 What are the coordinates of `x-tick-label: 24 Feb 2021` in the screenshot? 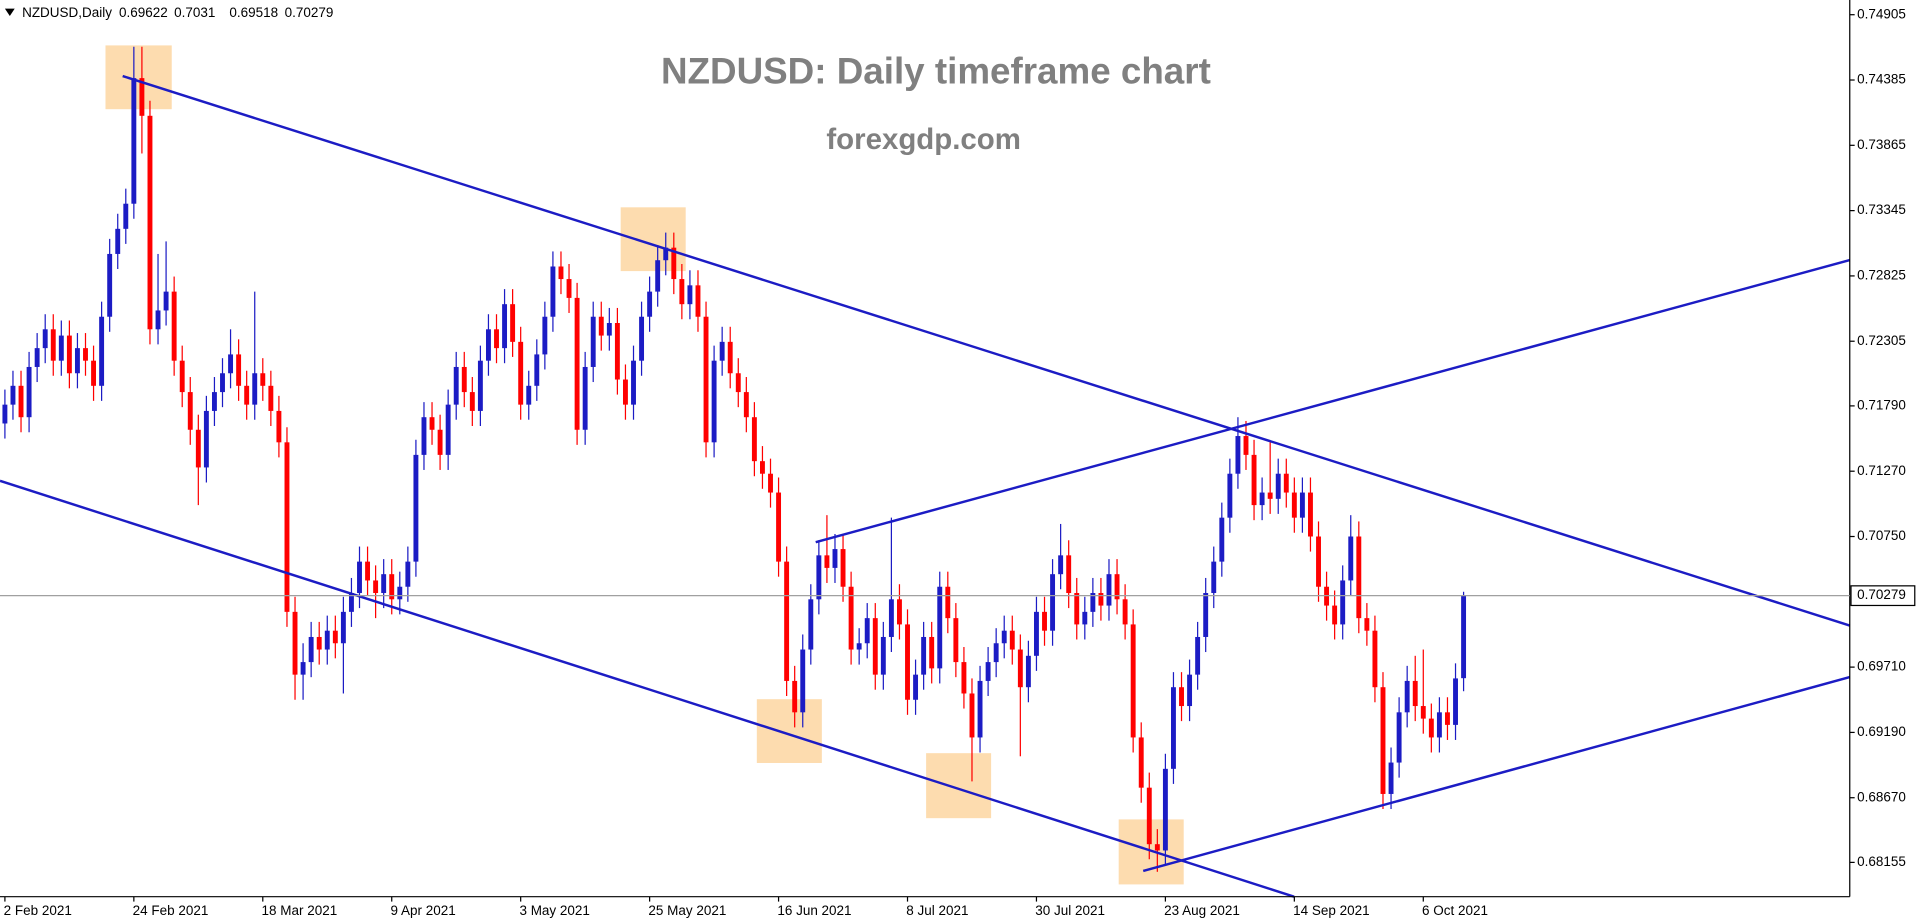 It's located at (171, 910).